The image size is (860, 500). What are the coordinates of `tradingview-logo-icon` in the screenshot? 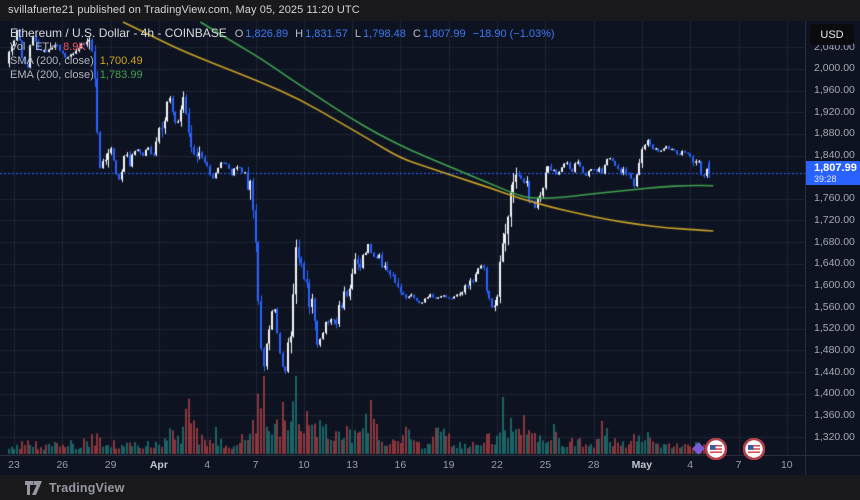 It's located at (33, 487).